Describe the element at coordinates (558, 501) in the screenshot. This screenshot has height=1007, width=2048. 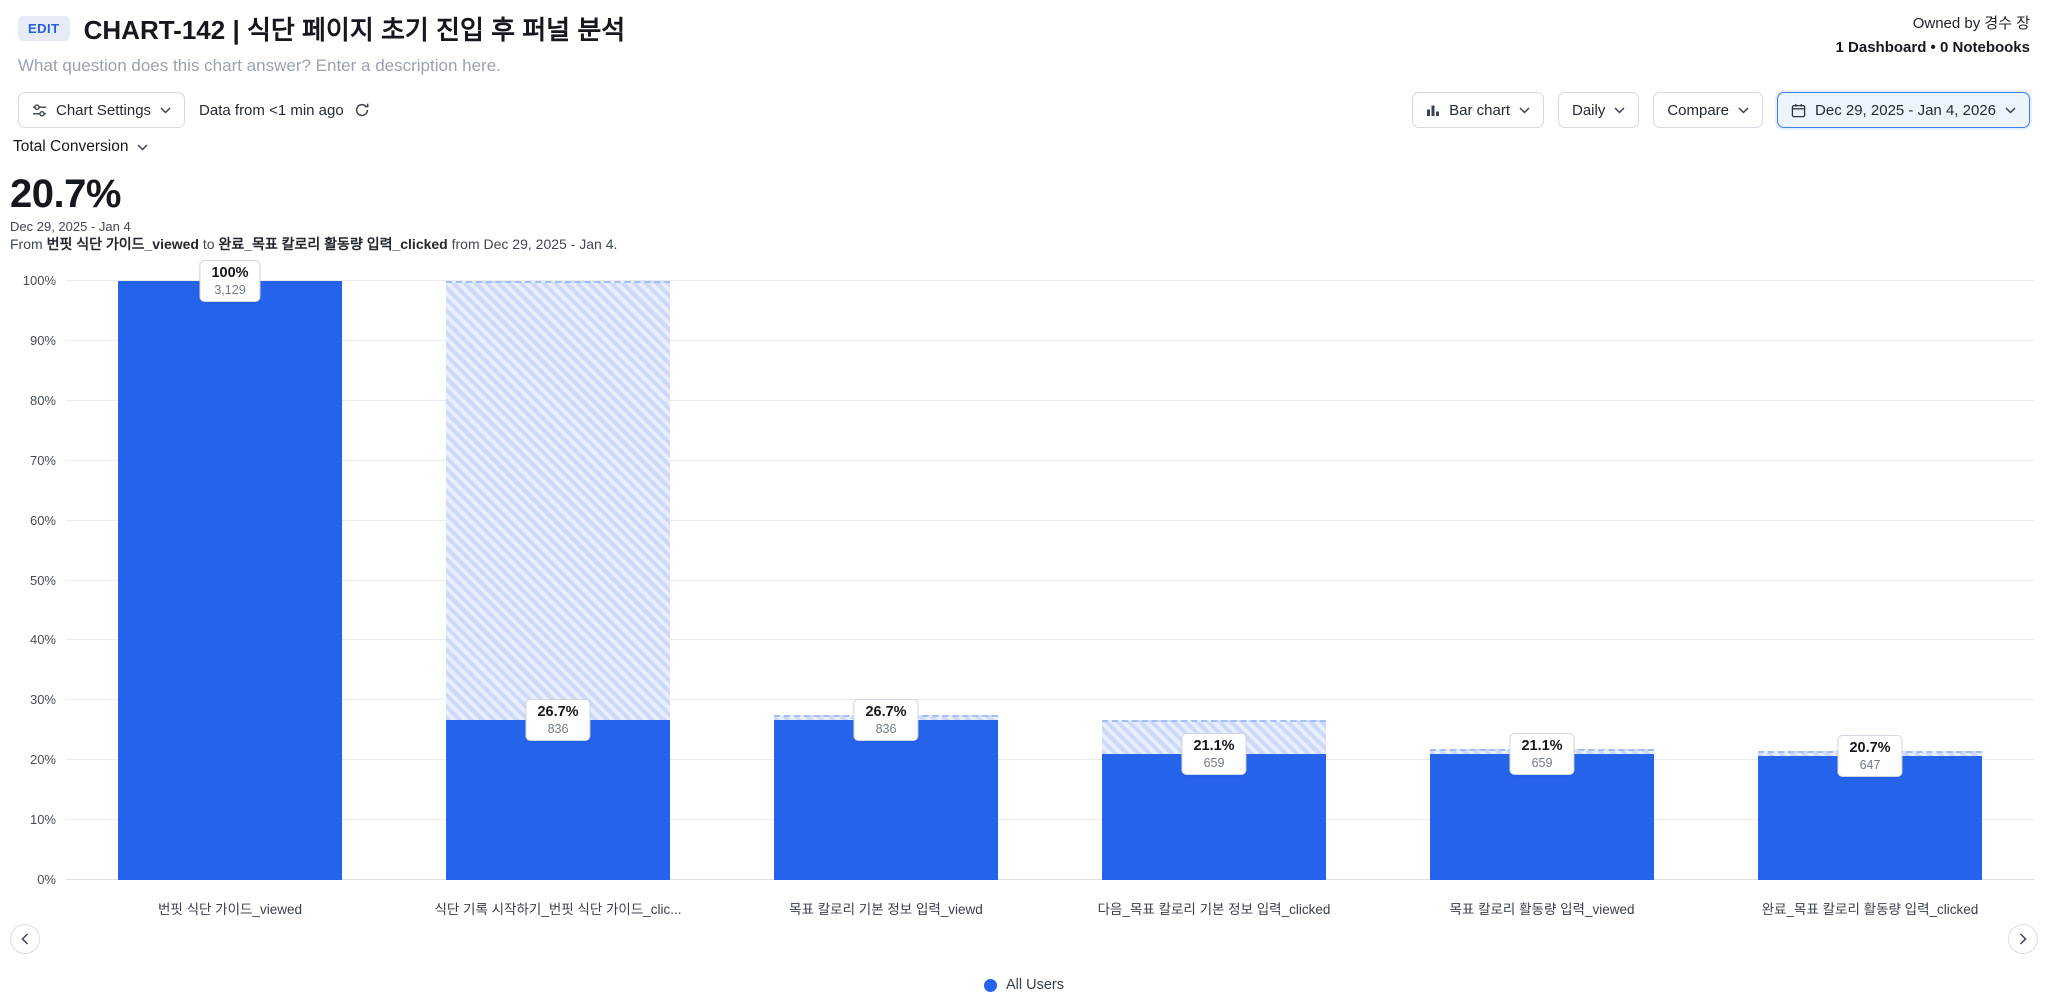
I see `dropoff-hatch` at that location.